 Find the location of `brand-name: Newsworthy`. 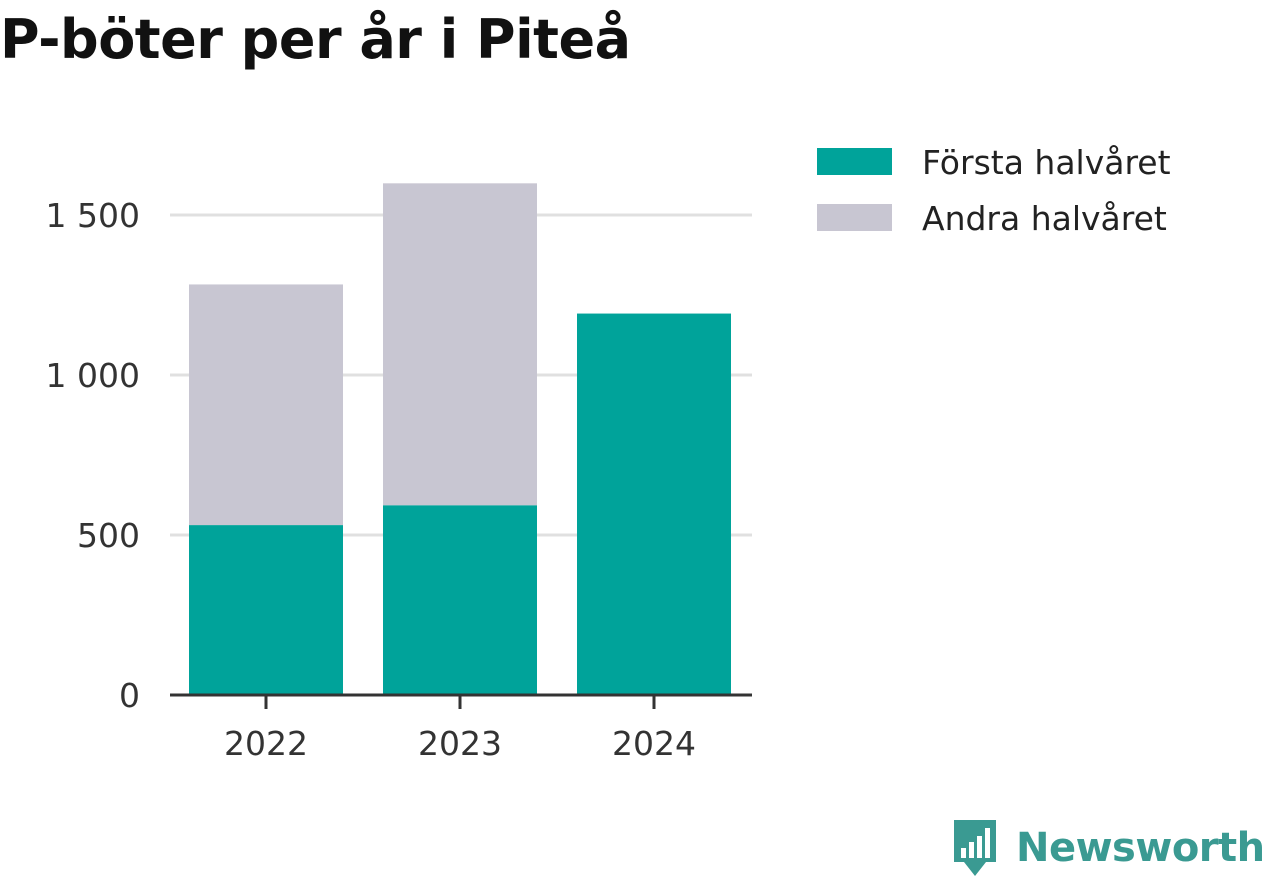

brand-name: Newsworthy is located at coordinates (1139, 848).